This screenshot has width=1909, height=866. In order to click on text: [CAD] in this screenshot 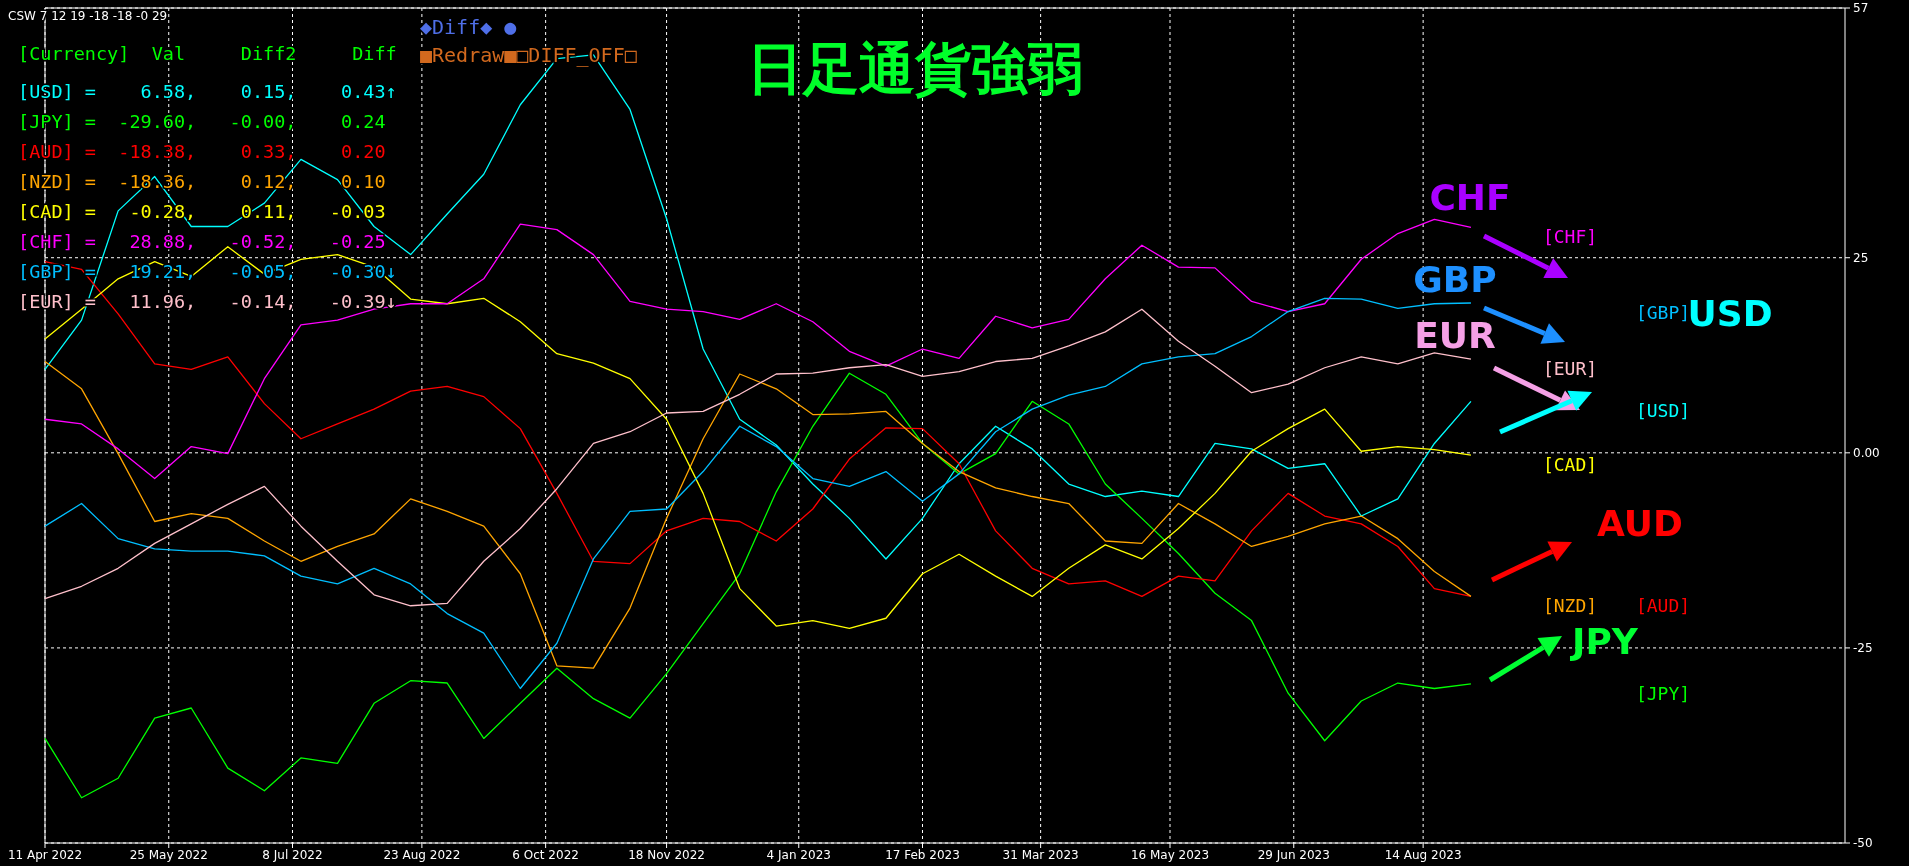, I will do `click(1570, 465)`.